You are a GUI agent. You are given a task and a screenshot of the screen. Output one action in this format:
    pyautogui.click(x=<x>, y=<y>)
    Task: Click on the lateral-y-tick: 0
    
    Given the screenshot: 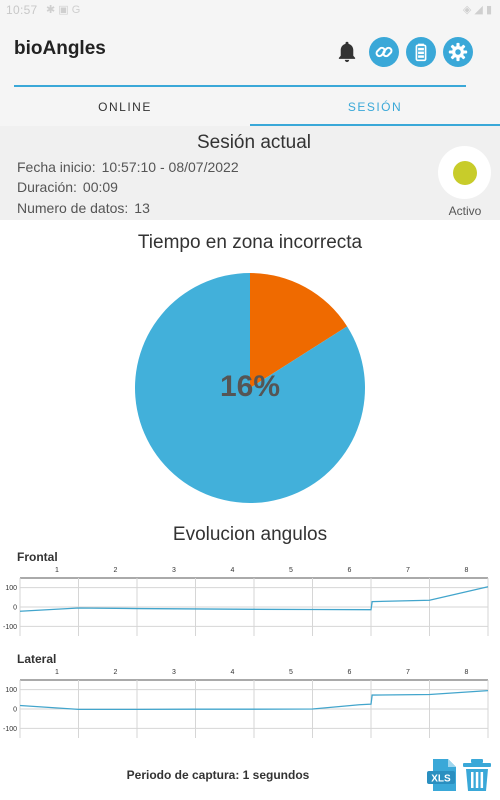 What is the action you would take?
    pyautogui.click(x=15, y=710)
    